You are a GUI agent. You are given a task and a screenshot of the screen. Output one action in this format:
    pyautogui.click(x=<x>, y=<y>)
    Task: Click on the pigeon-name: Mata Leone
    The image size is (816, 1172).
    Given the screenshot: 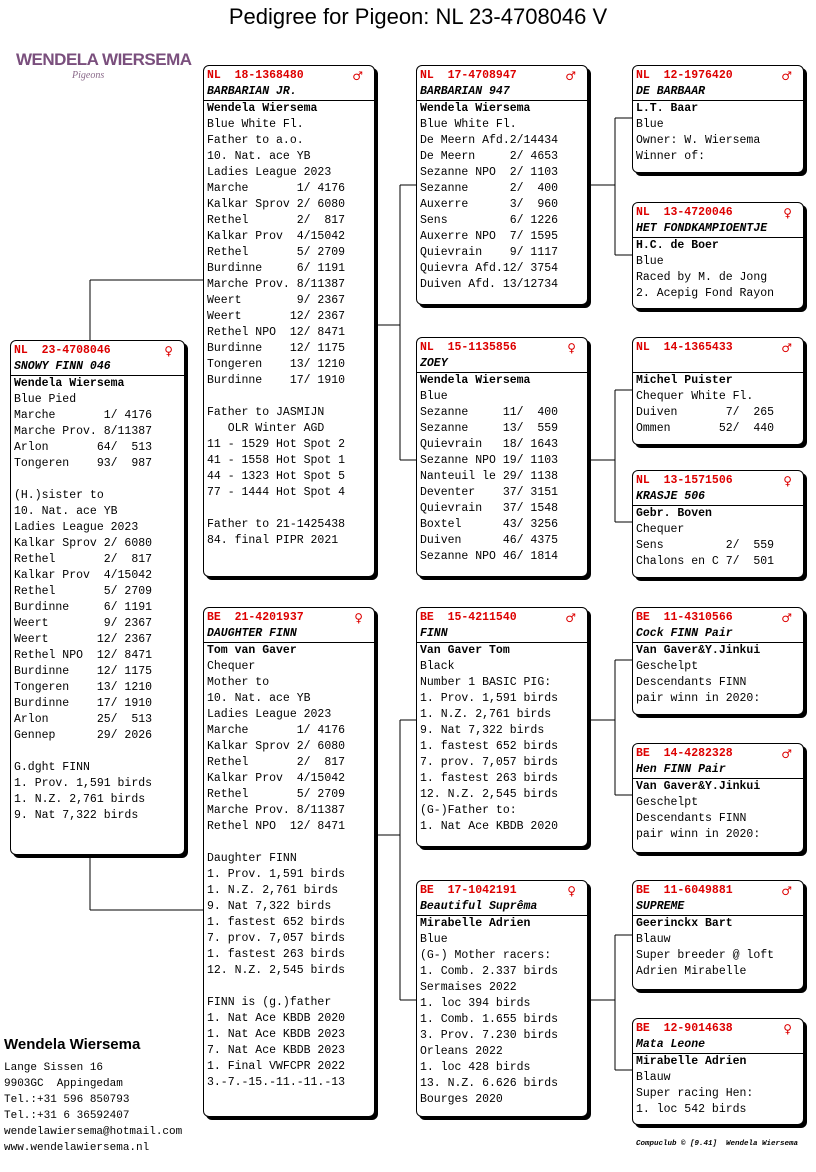 What is the action you would take?
    pyautogui.click(x=718, y=1045)
    